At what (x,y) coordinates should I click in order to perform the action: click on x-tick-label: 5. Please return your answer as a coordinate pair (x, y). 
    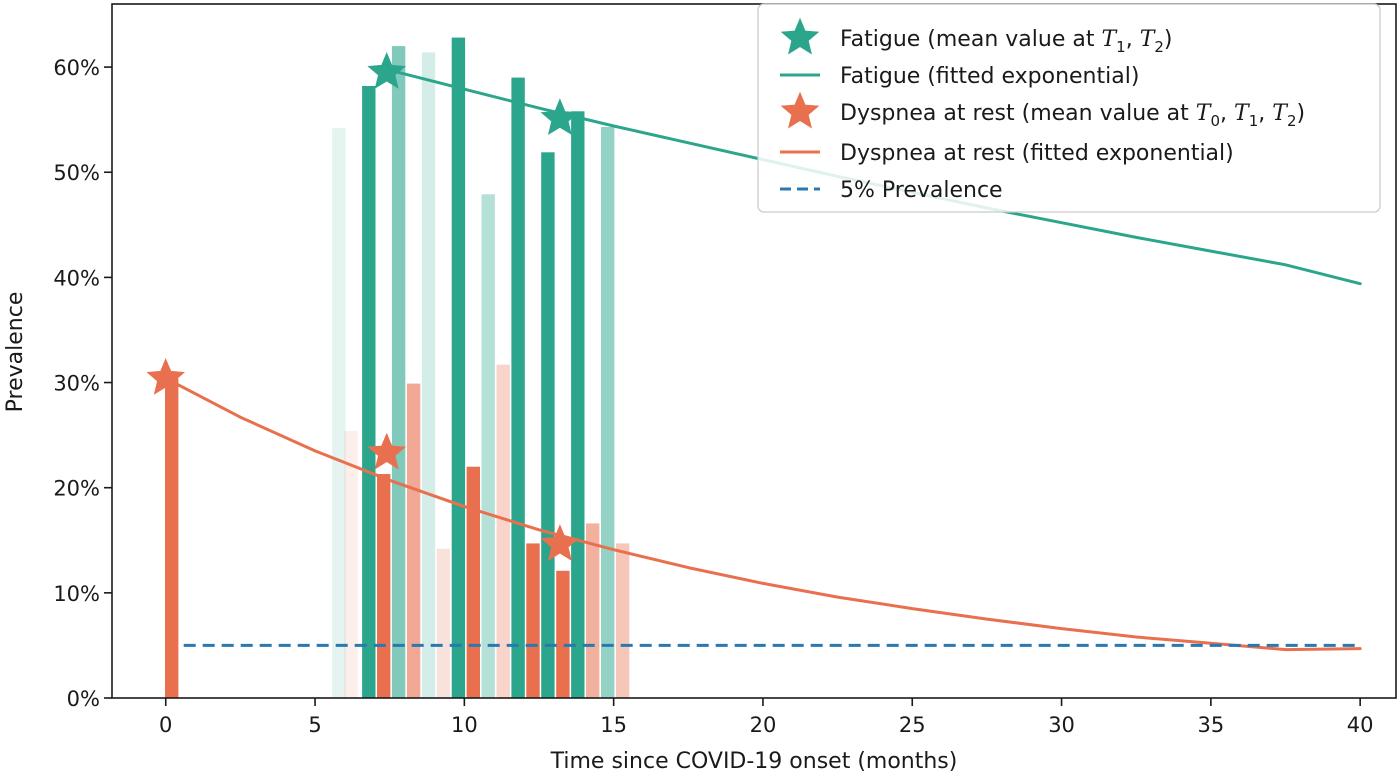
    Looking at the image, I should click on (314, 725).